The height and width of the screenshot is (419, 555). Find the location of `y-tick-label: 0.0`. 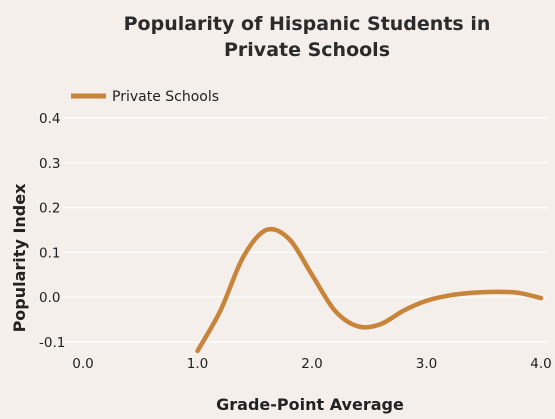

y-tick-label: 0.0 is located at coordinates (49, 298).